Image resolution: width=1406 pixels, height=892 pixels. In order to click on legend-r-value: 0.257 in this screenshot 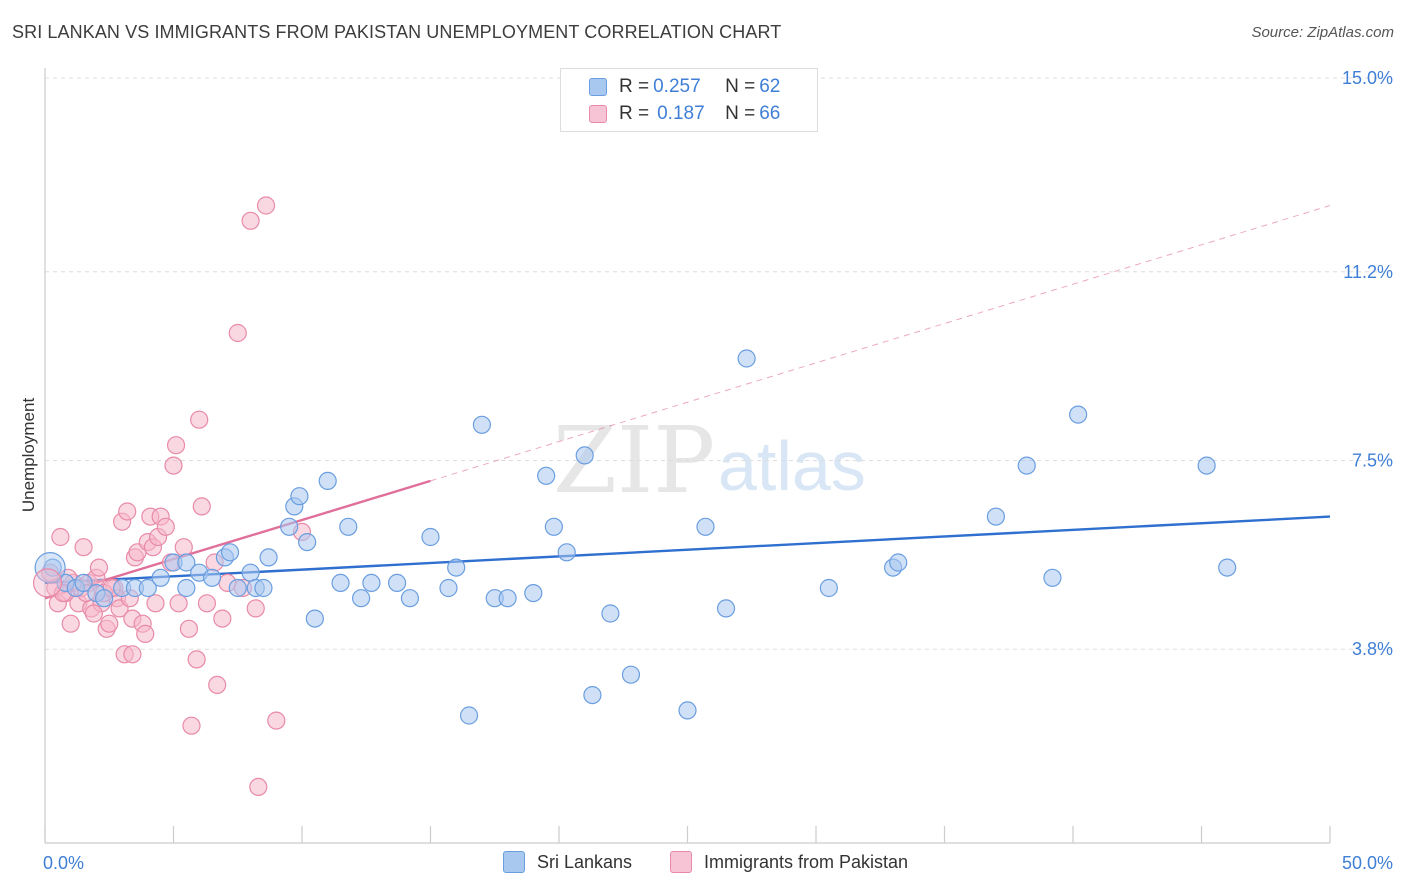, I will do `click(677, 86)`.